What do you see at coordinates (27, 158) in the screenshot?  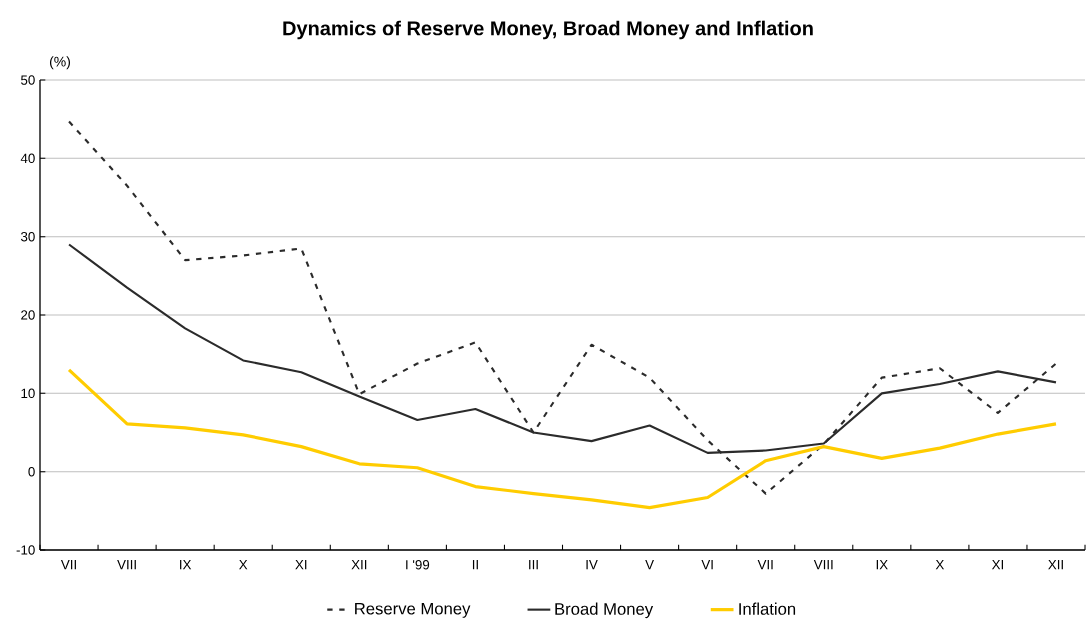 I see `y-tick-label: 40` at bounding box center [27, 158].